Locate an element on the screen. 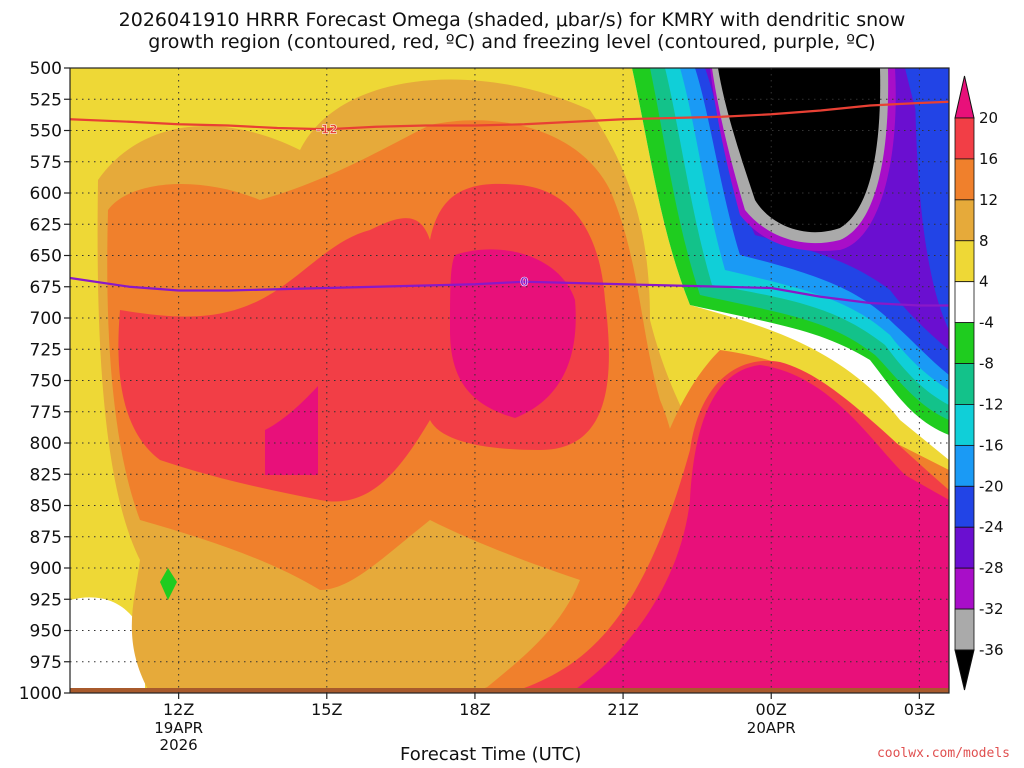  colorbar-top-arrow is located at coordinates (964, 97).